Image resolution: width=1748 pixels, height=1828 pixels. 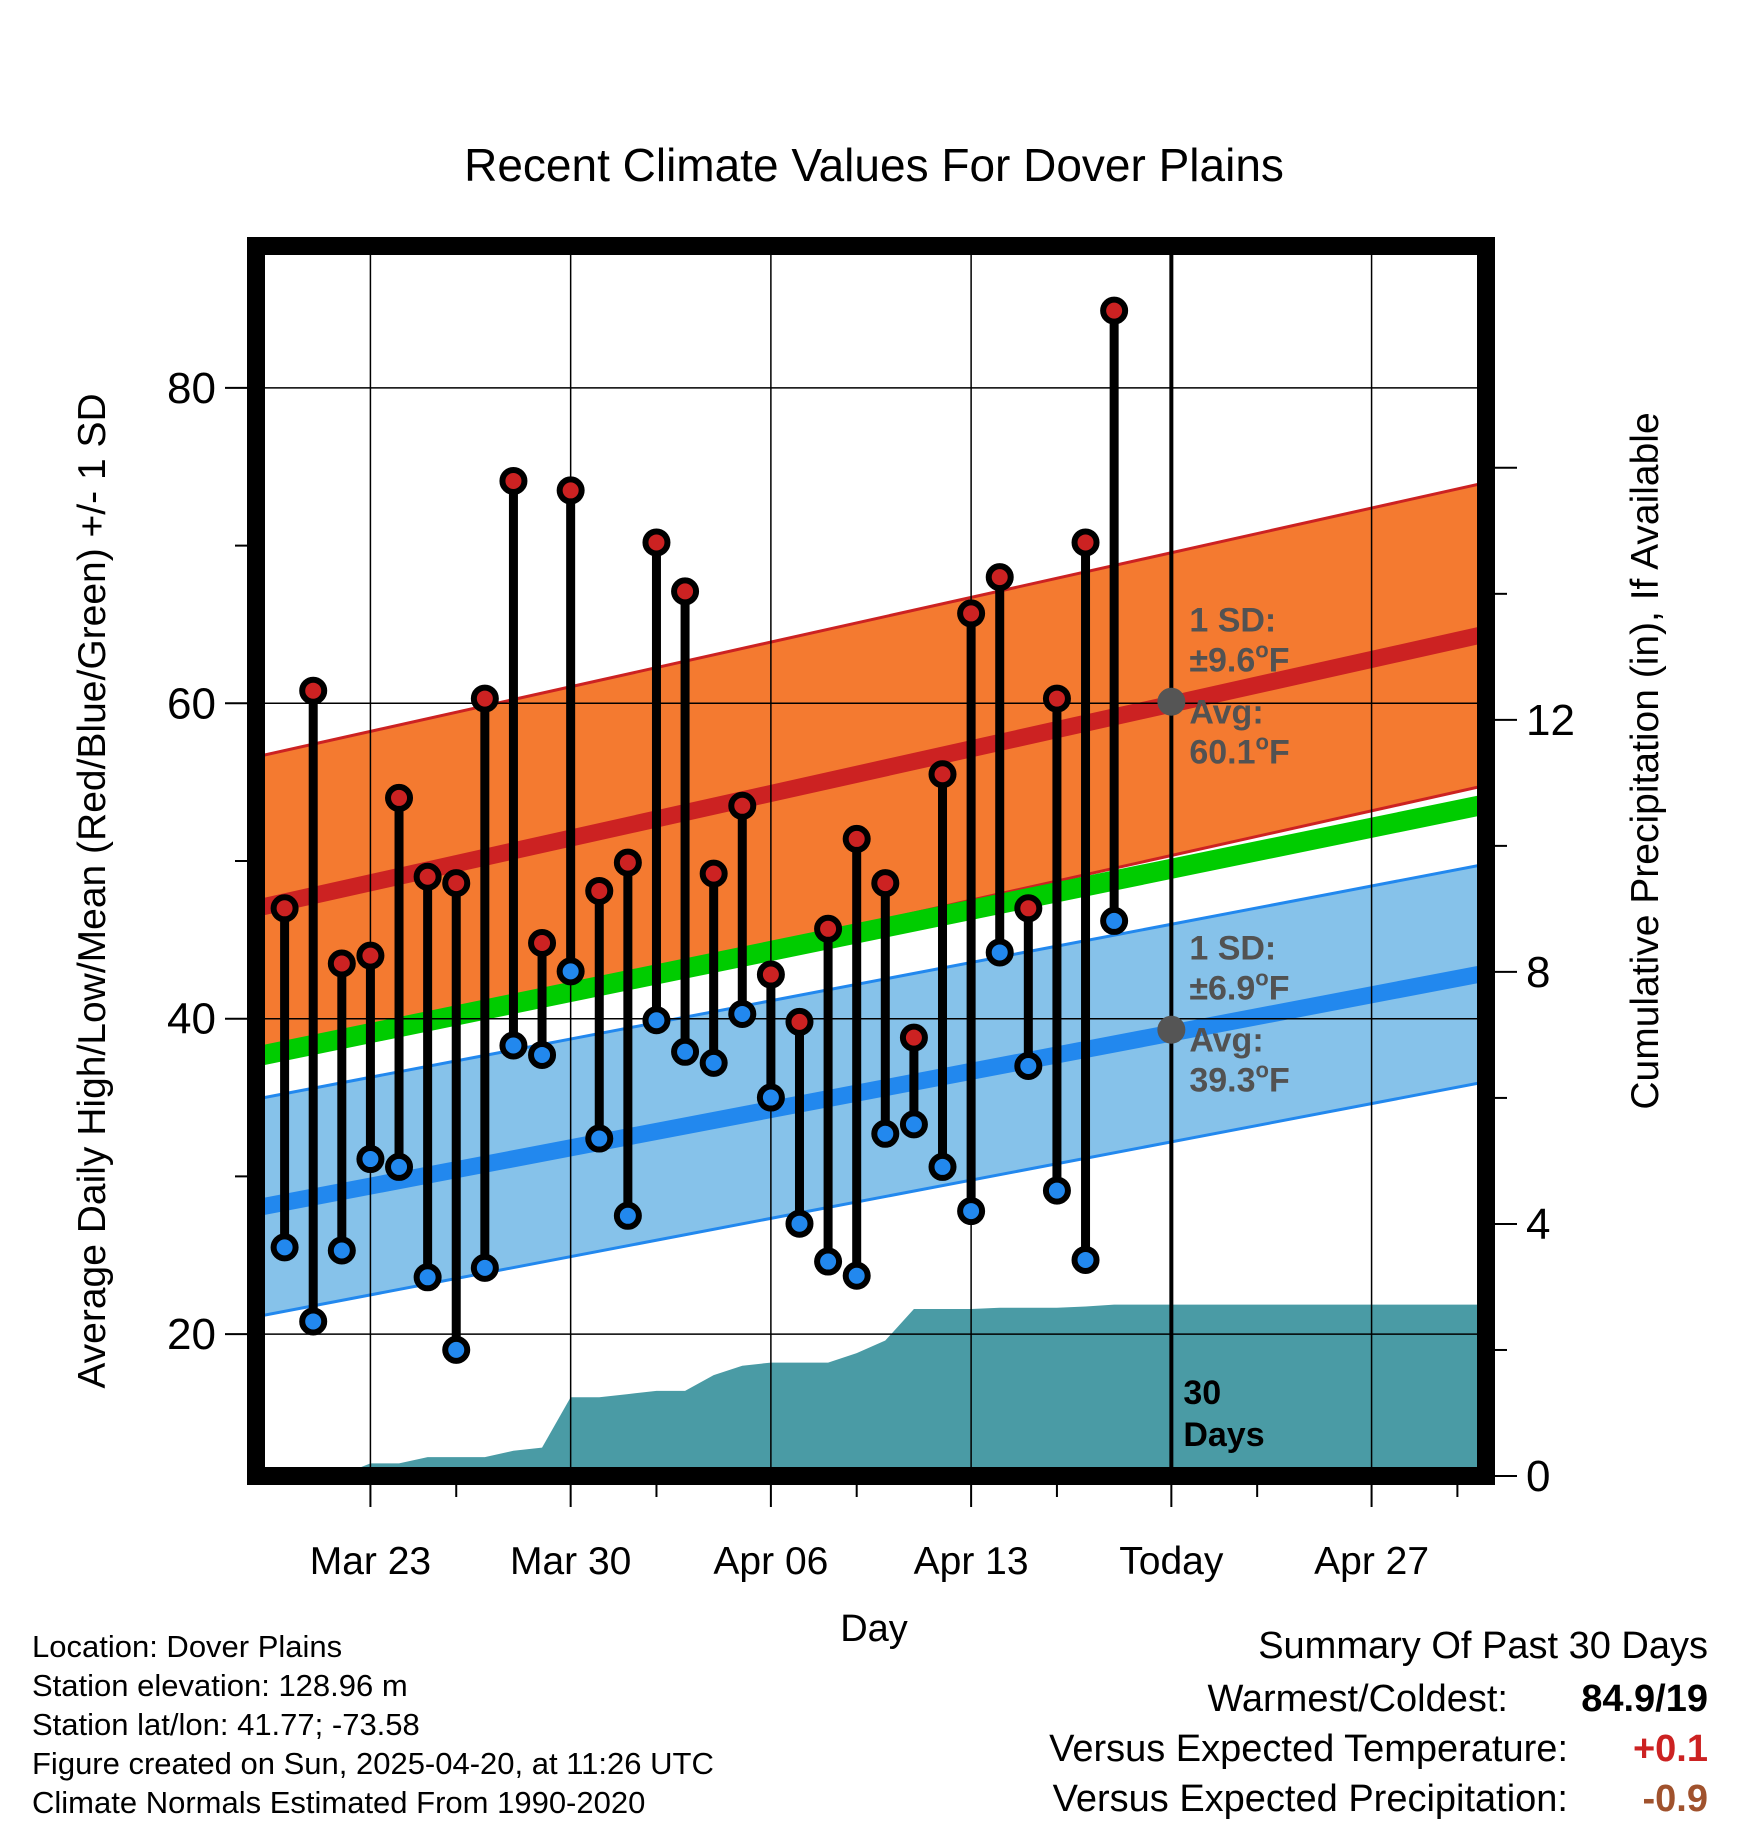 I want to click on summary-warmest-label: Warmest/Coldest:, so click(x=1357, y=1699).